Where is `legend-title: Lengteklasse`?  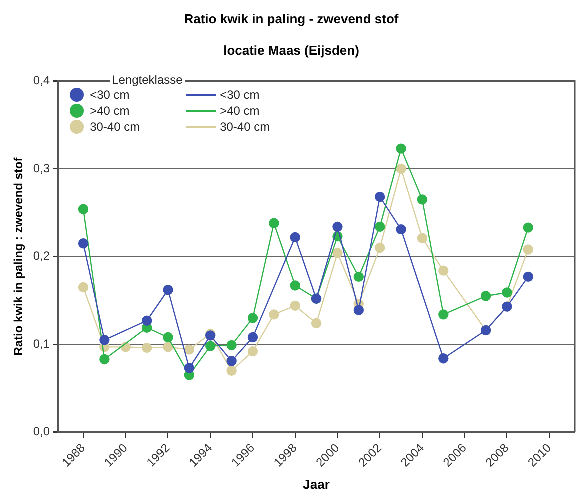
legend-title: Lengteklasse is located at coordinates (147, 80).